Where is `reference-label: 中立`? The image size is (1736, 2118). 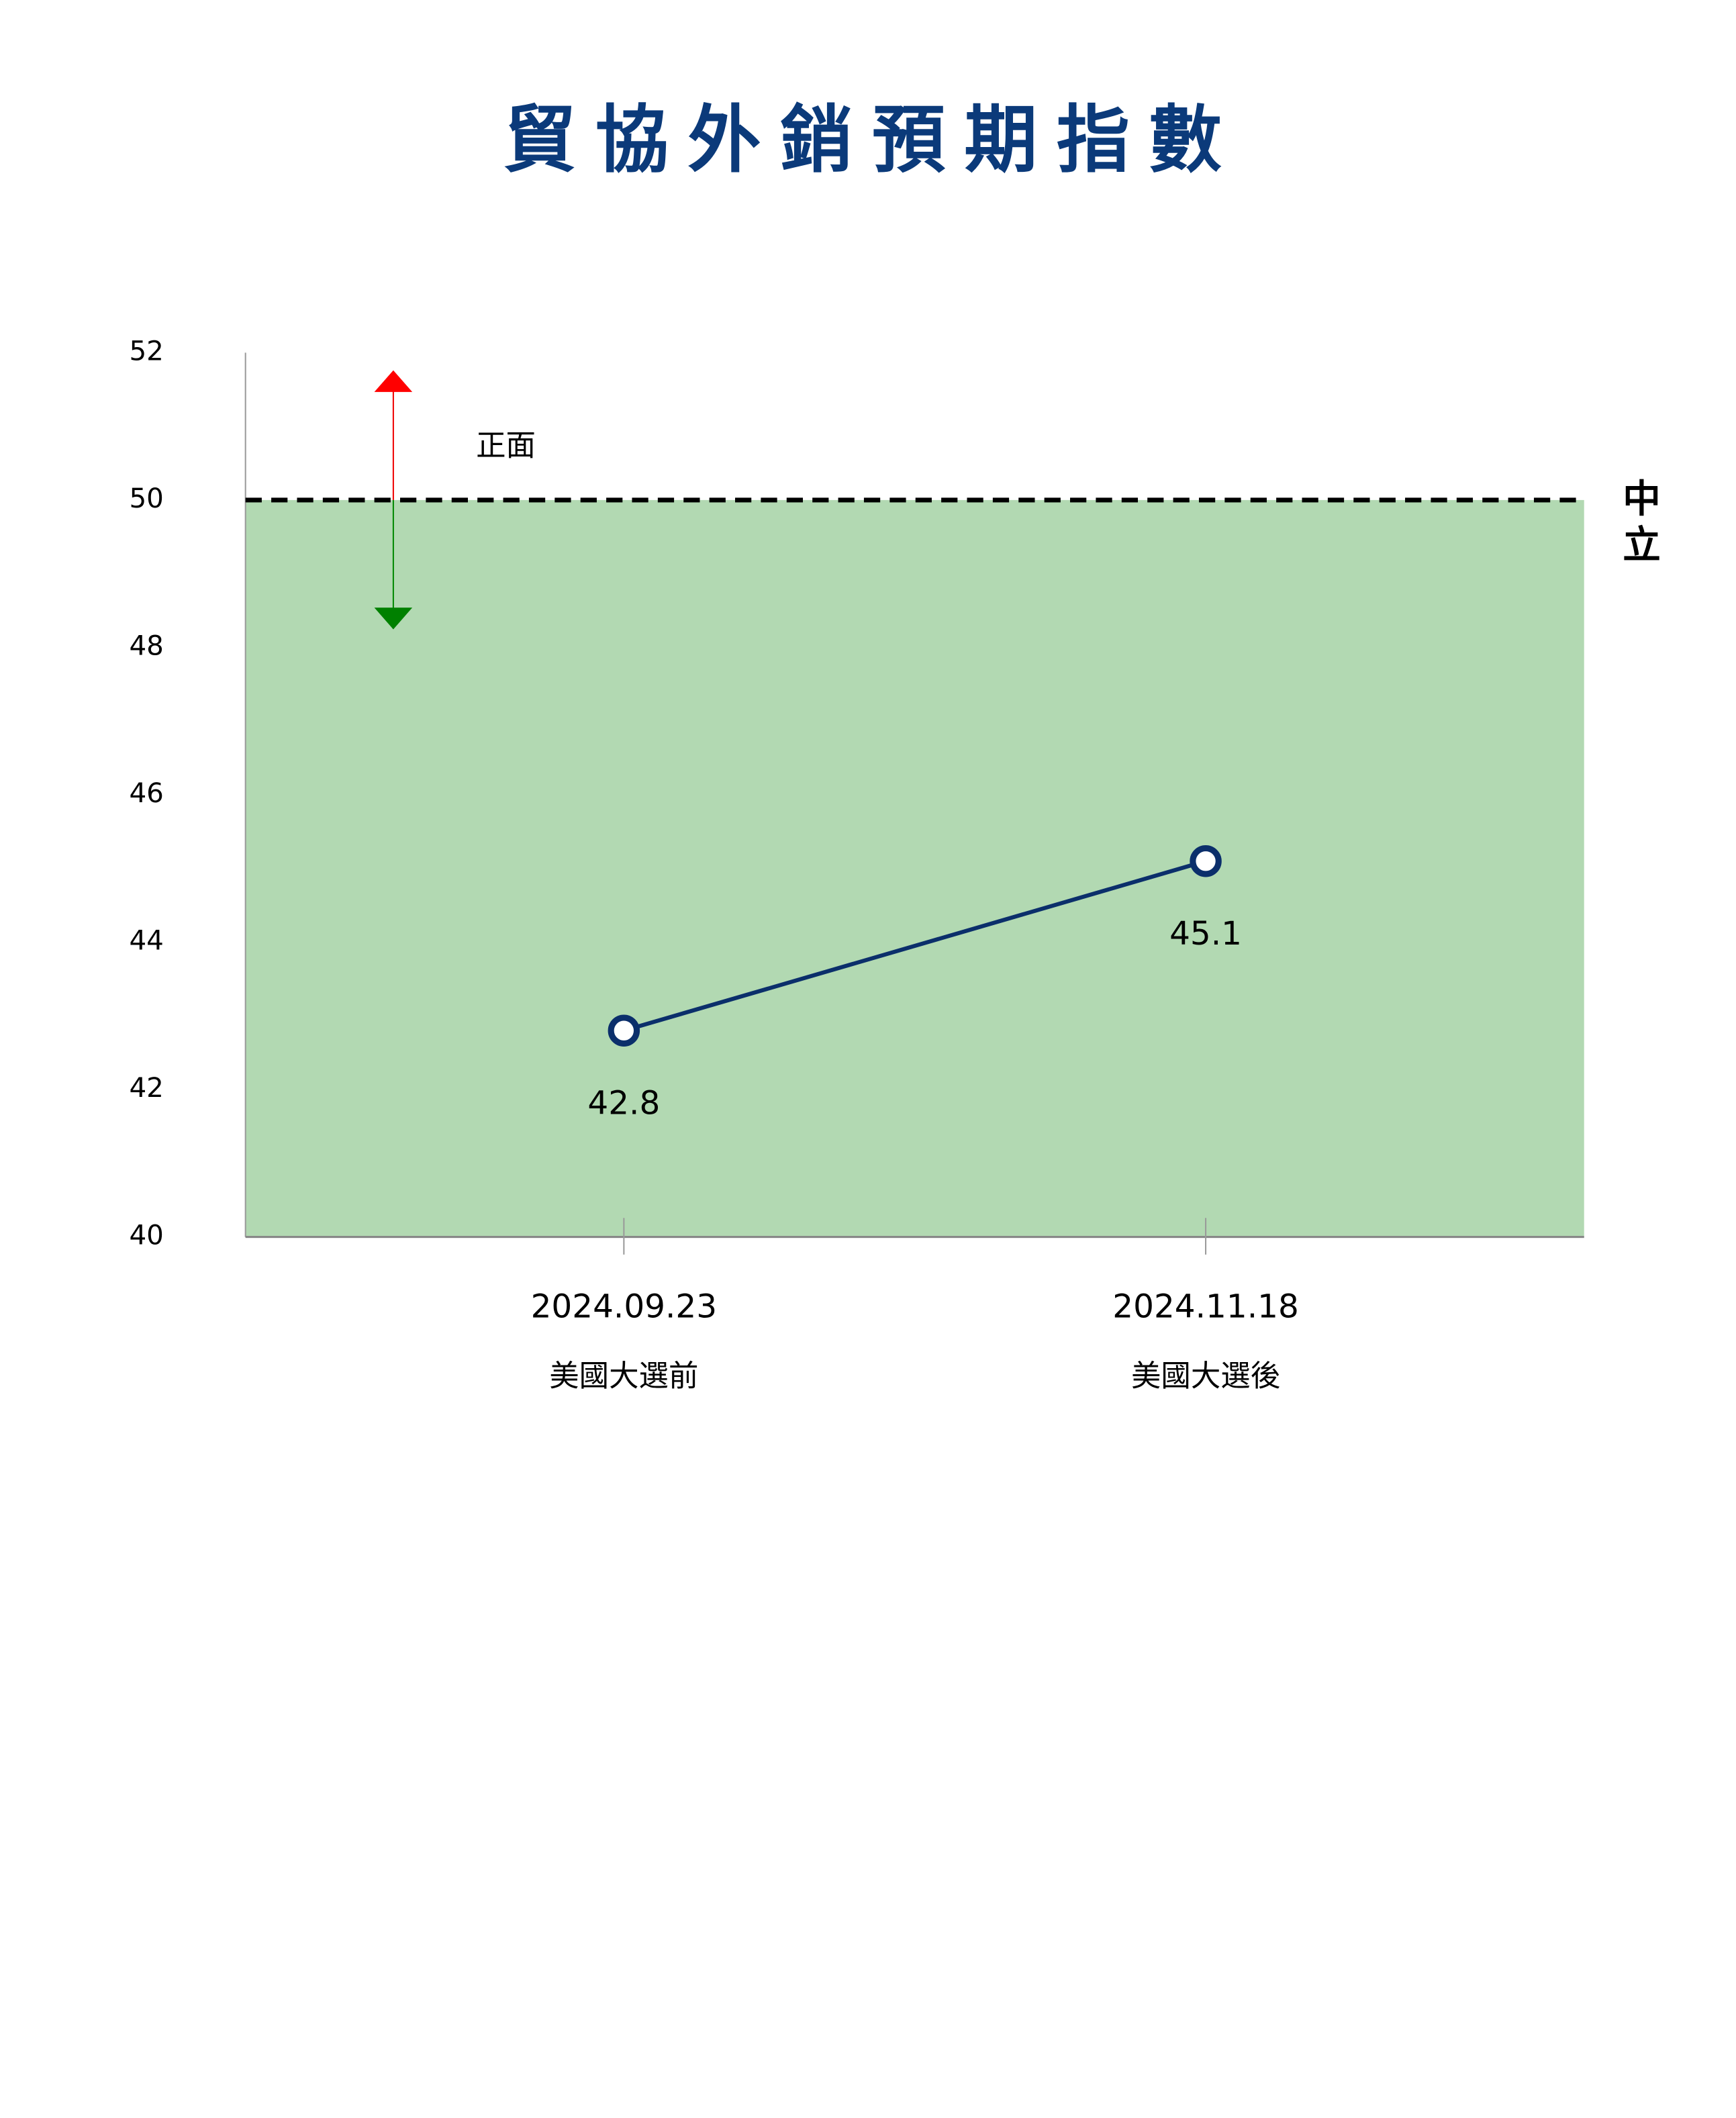 reference-label: 中立 is located at coordinates (1639, 524).